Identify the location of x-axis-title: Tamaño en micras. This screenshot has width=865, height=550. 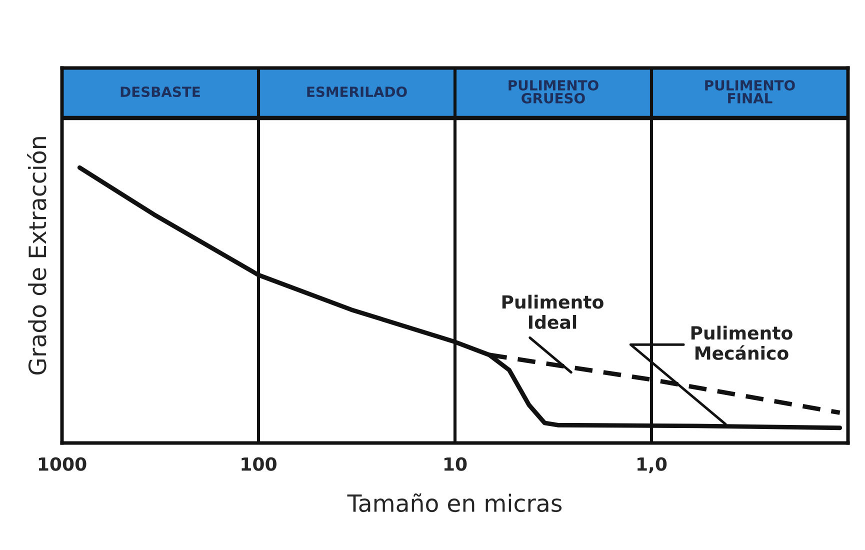
(454, 502).